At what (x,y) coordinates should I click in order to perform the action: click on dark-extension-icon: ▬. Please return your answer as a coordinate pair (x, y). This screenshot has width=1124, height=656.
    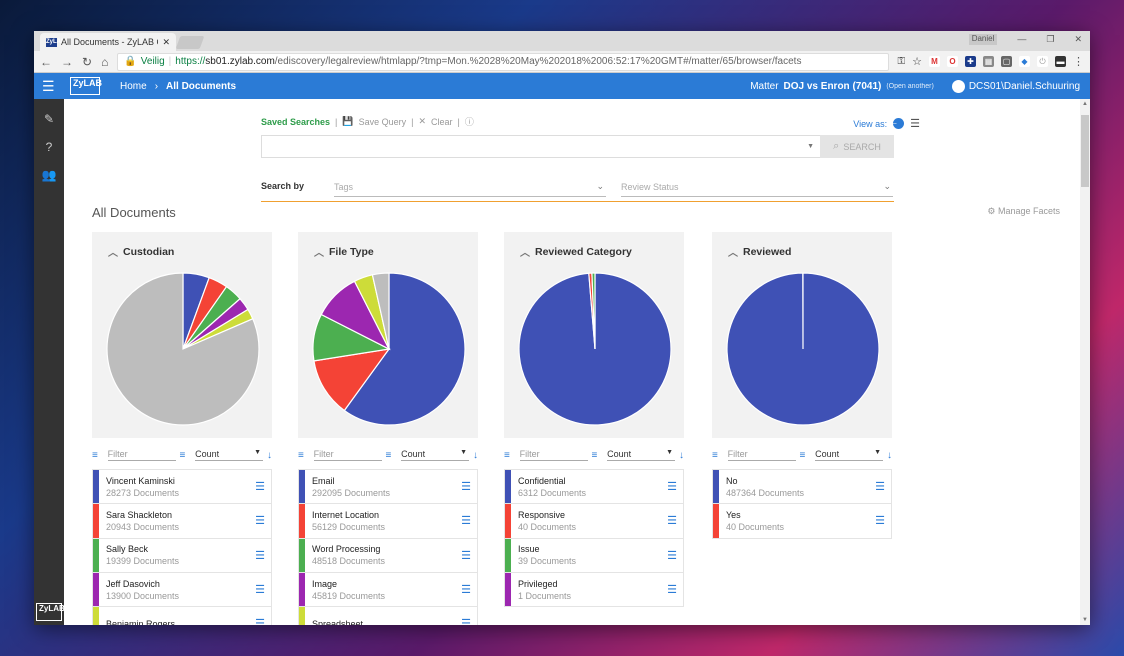
    Looking at the image, I should click on (1060, 61).